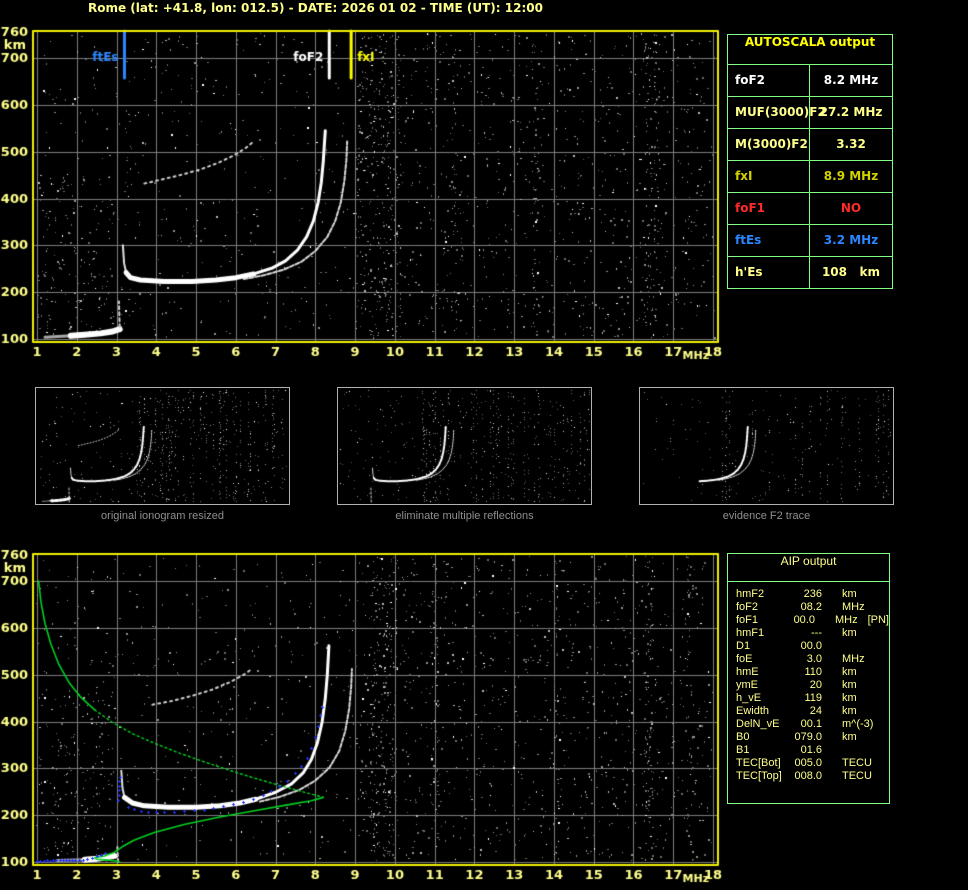  What do you see at coordinates (747, 672) in the screenshot?
I see `aip-param-name: hmE` at bounding box center [747, 672].